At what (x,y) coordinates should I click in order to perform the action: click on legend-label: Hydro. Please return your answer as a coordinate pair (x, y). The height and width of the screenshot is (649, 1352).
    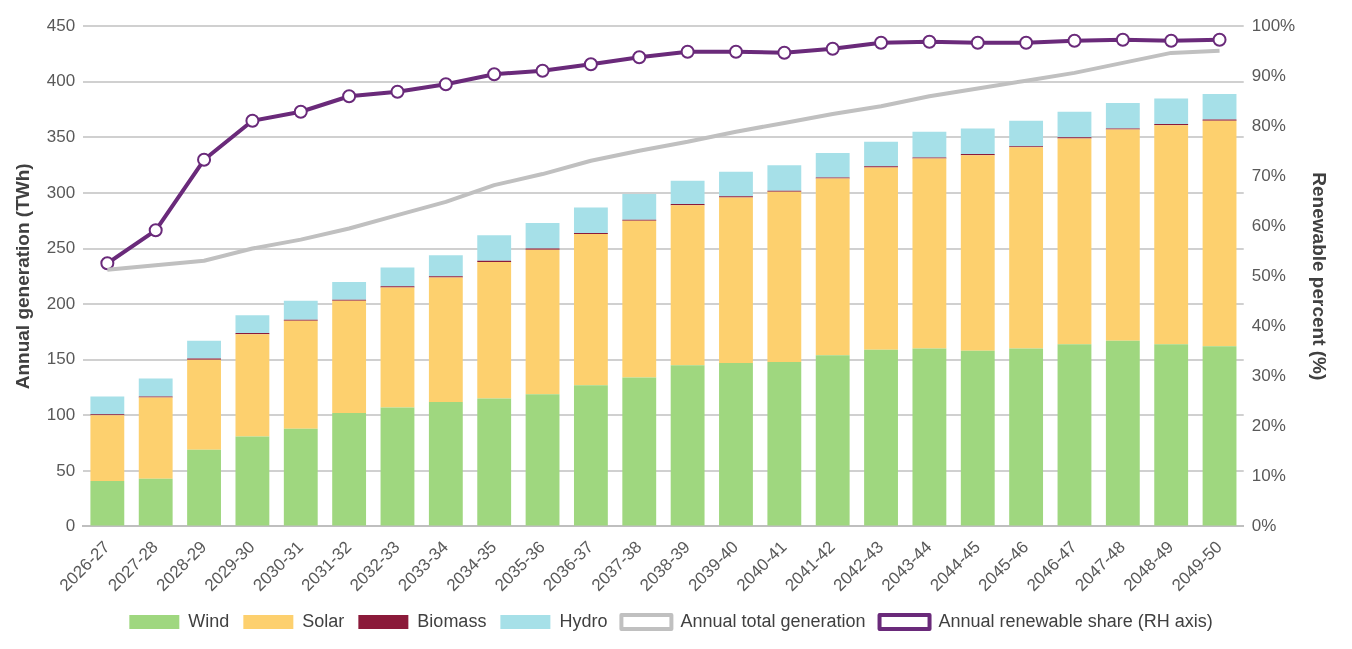
    Looking at the image, I should click on (583, 620).